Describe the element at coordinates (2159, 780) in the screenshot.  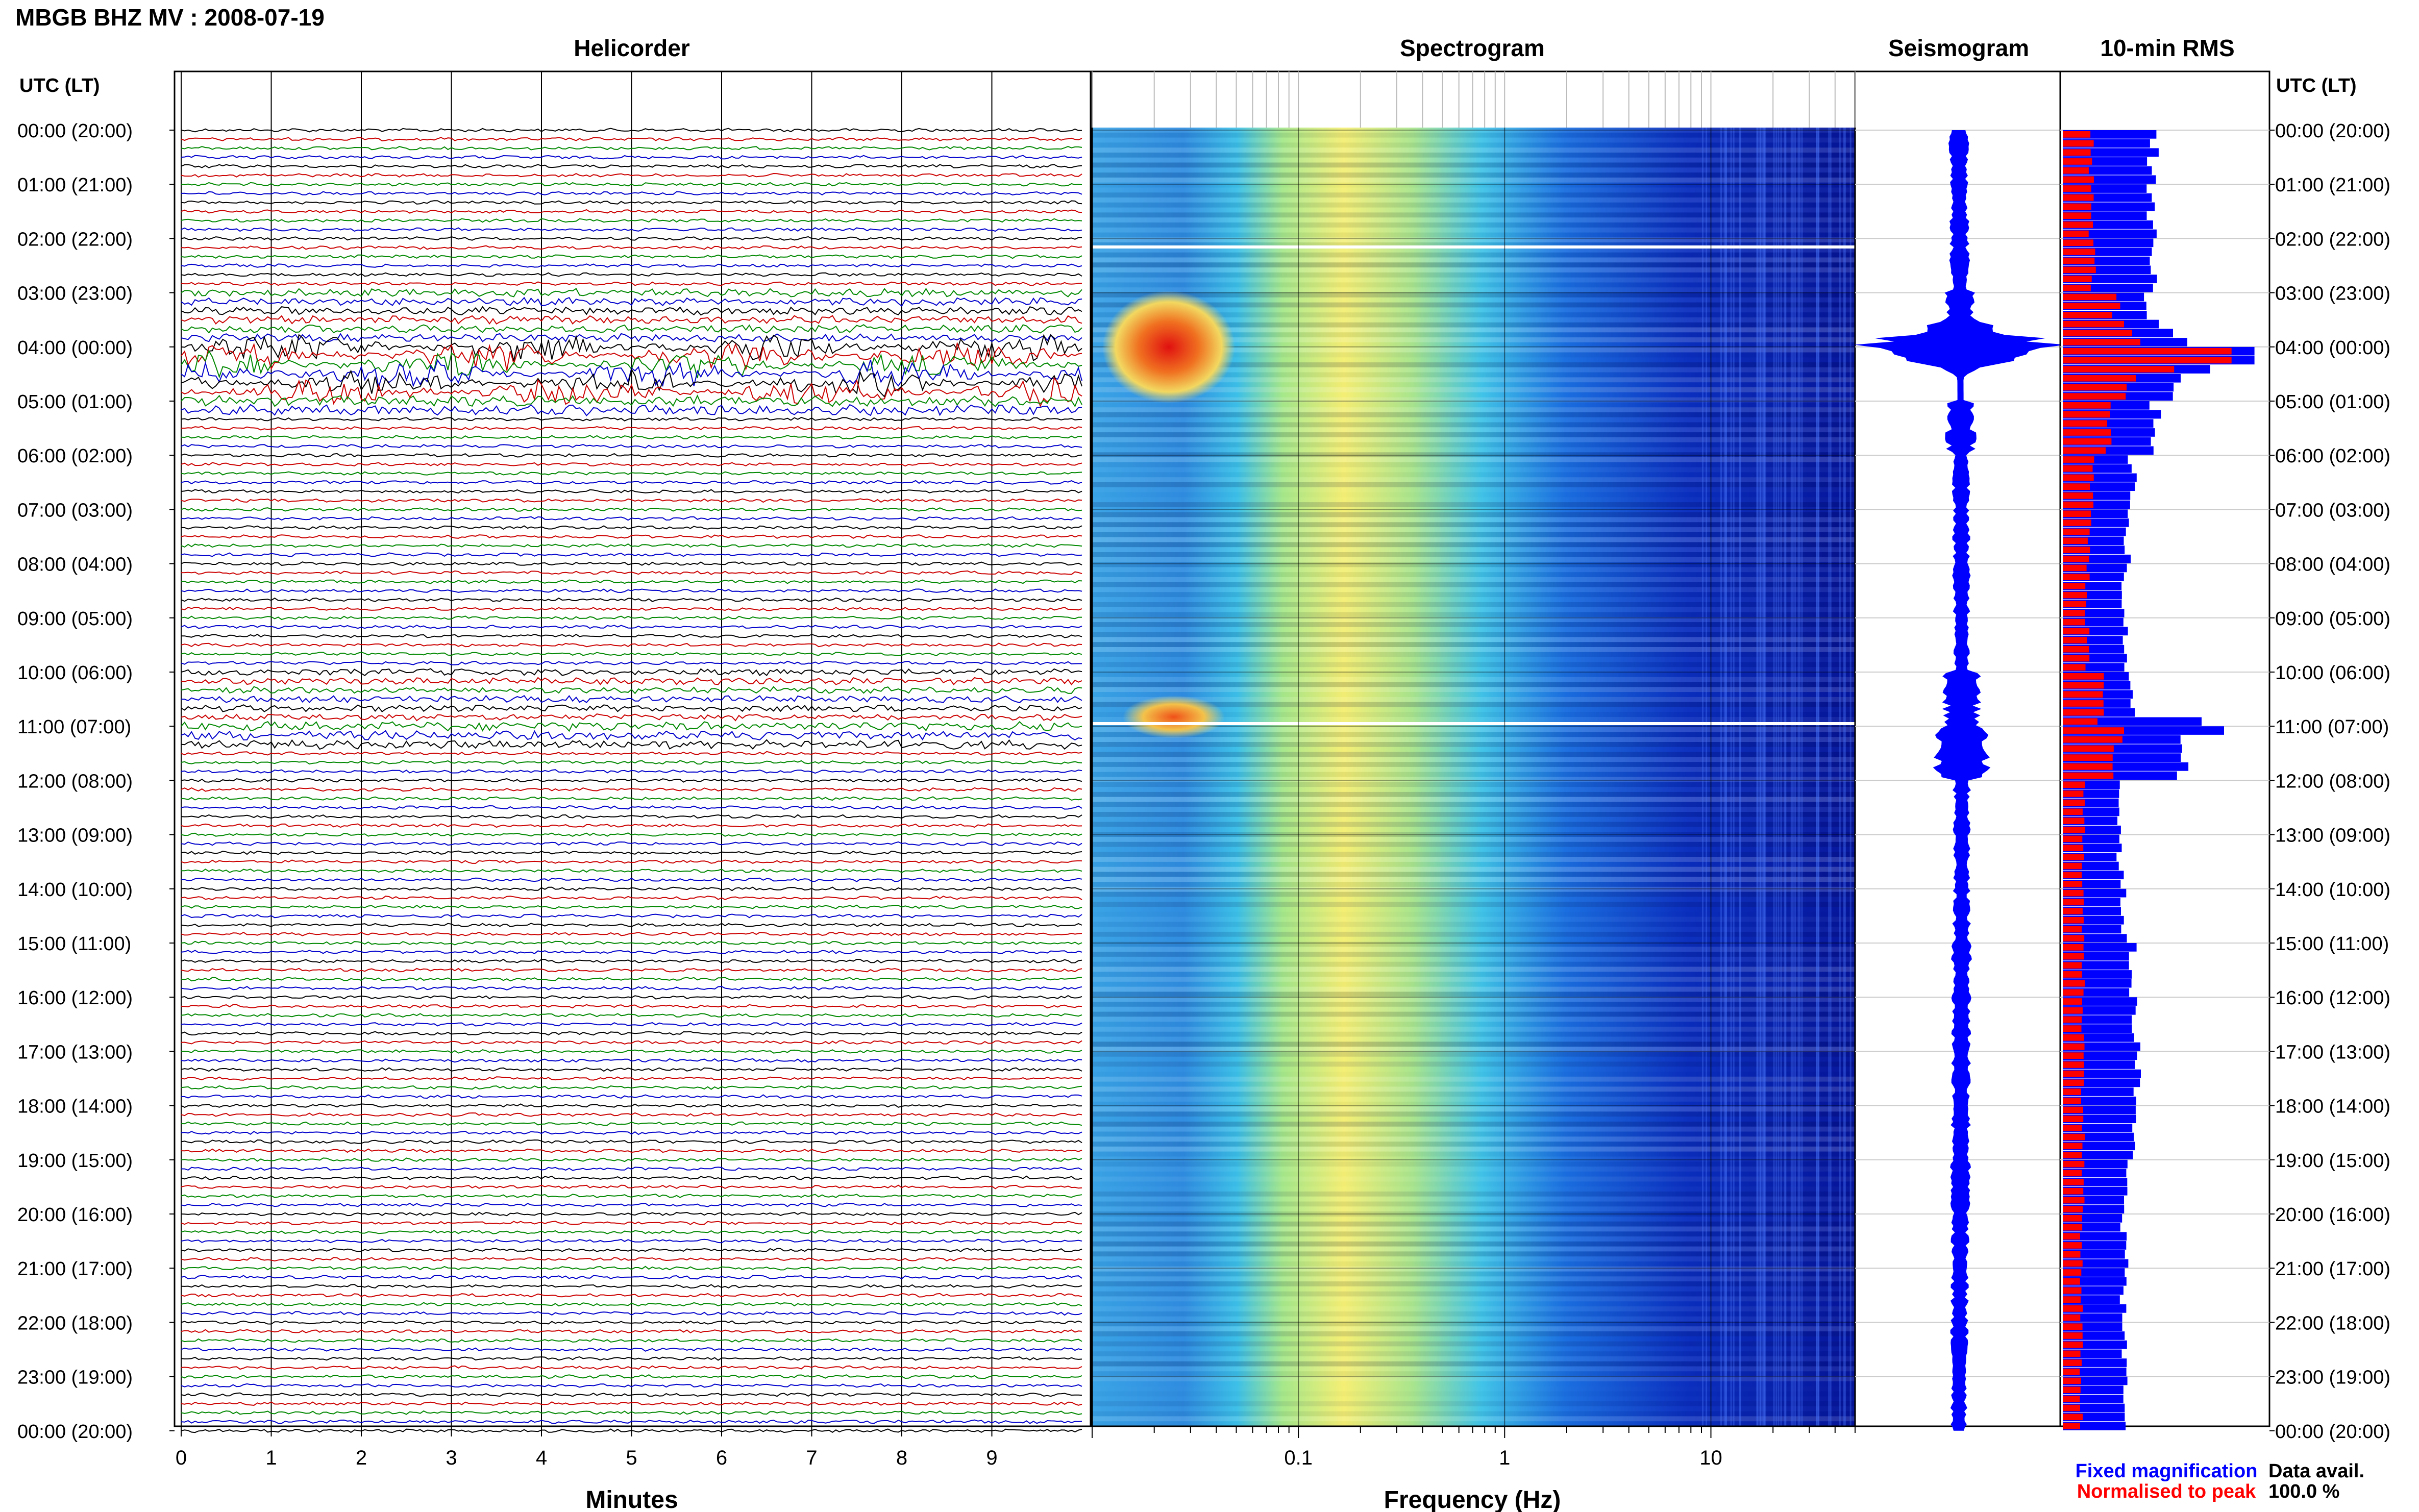
I see `rms-bars` at that location.